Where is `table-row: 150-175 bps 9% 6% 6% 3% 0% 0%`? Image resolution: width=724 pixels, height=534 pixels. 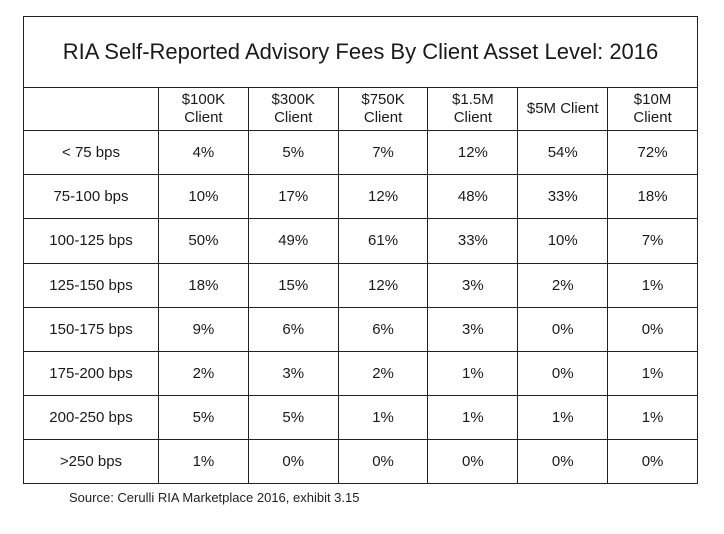
table-row: 150-175 bps 9% 6% 6% 3% 0% 0% is located at coordinates (360, 329).